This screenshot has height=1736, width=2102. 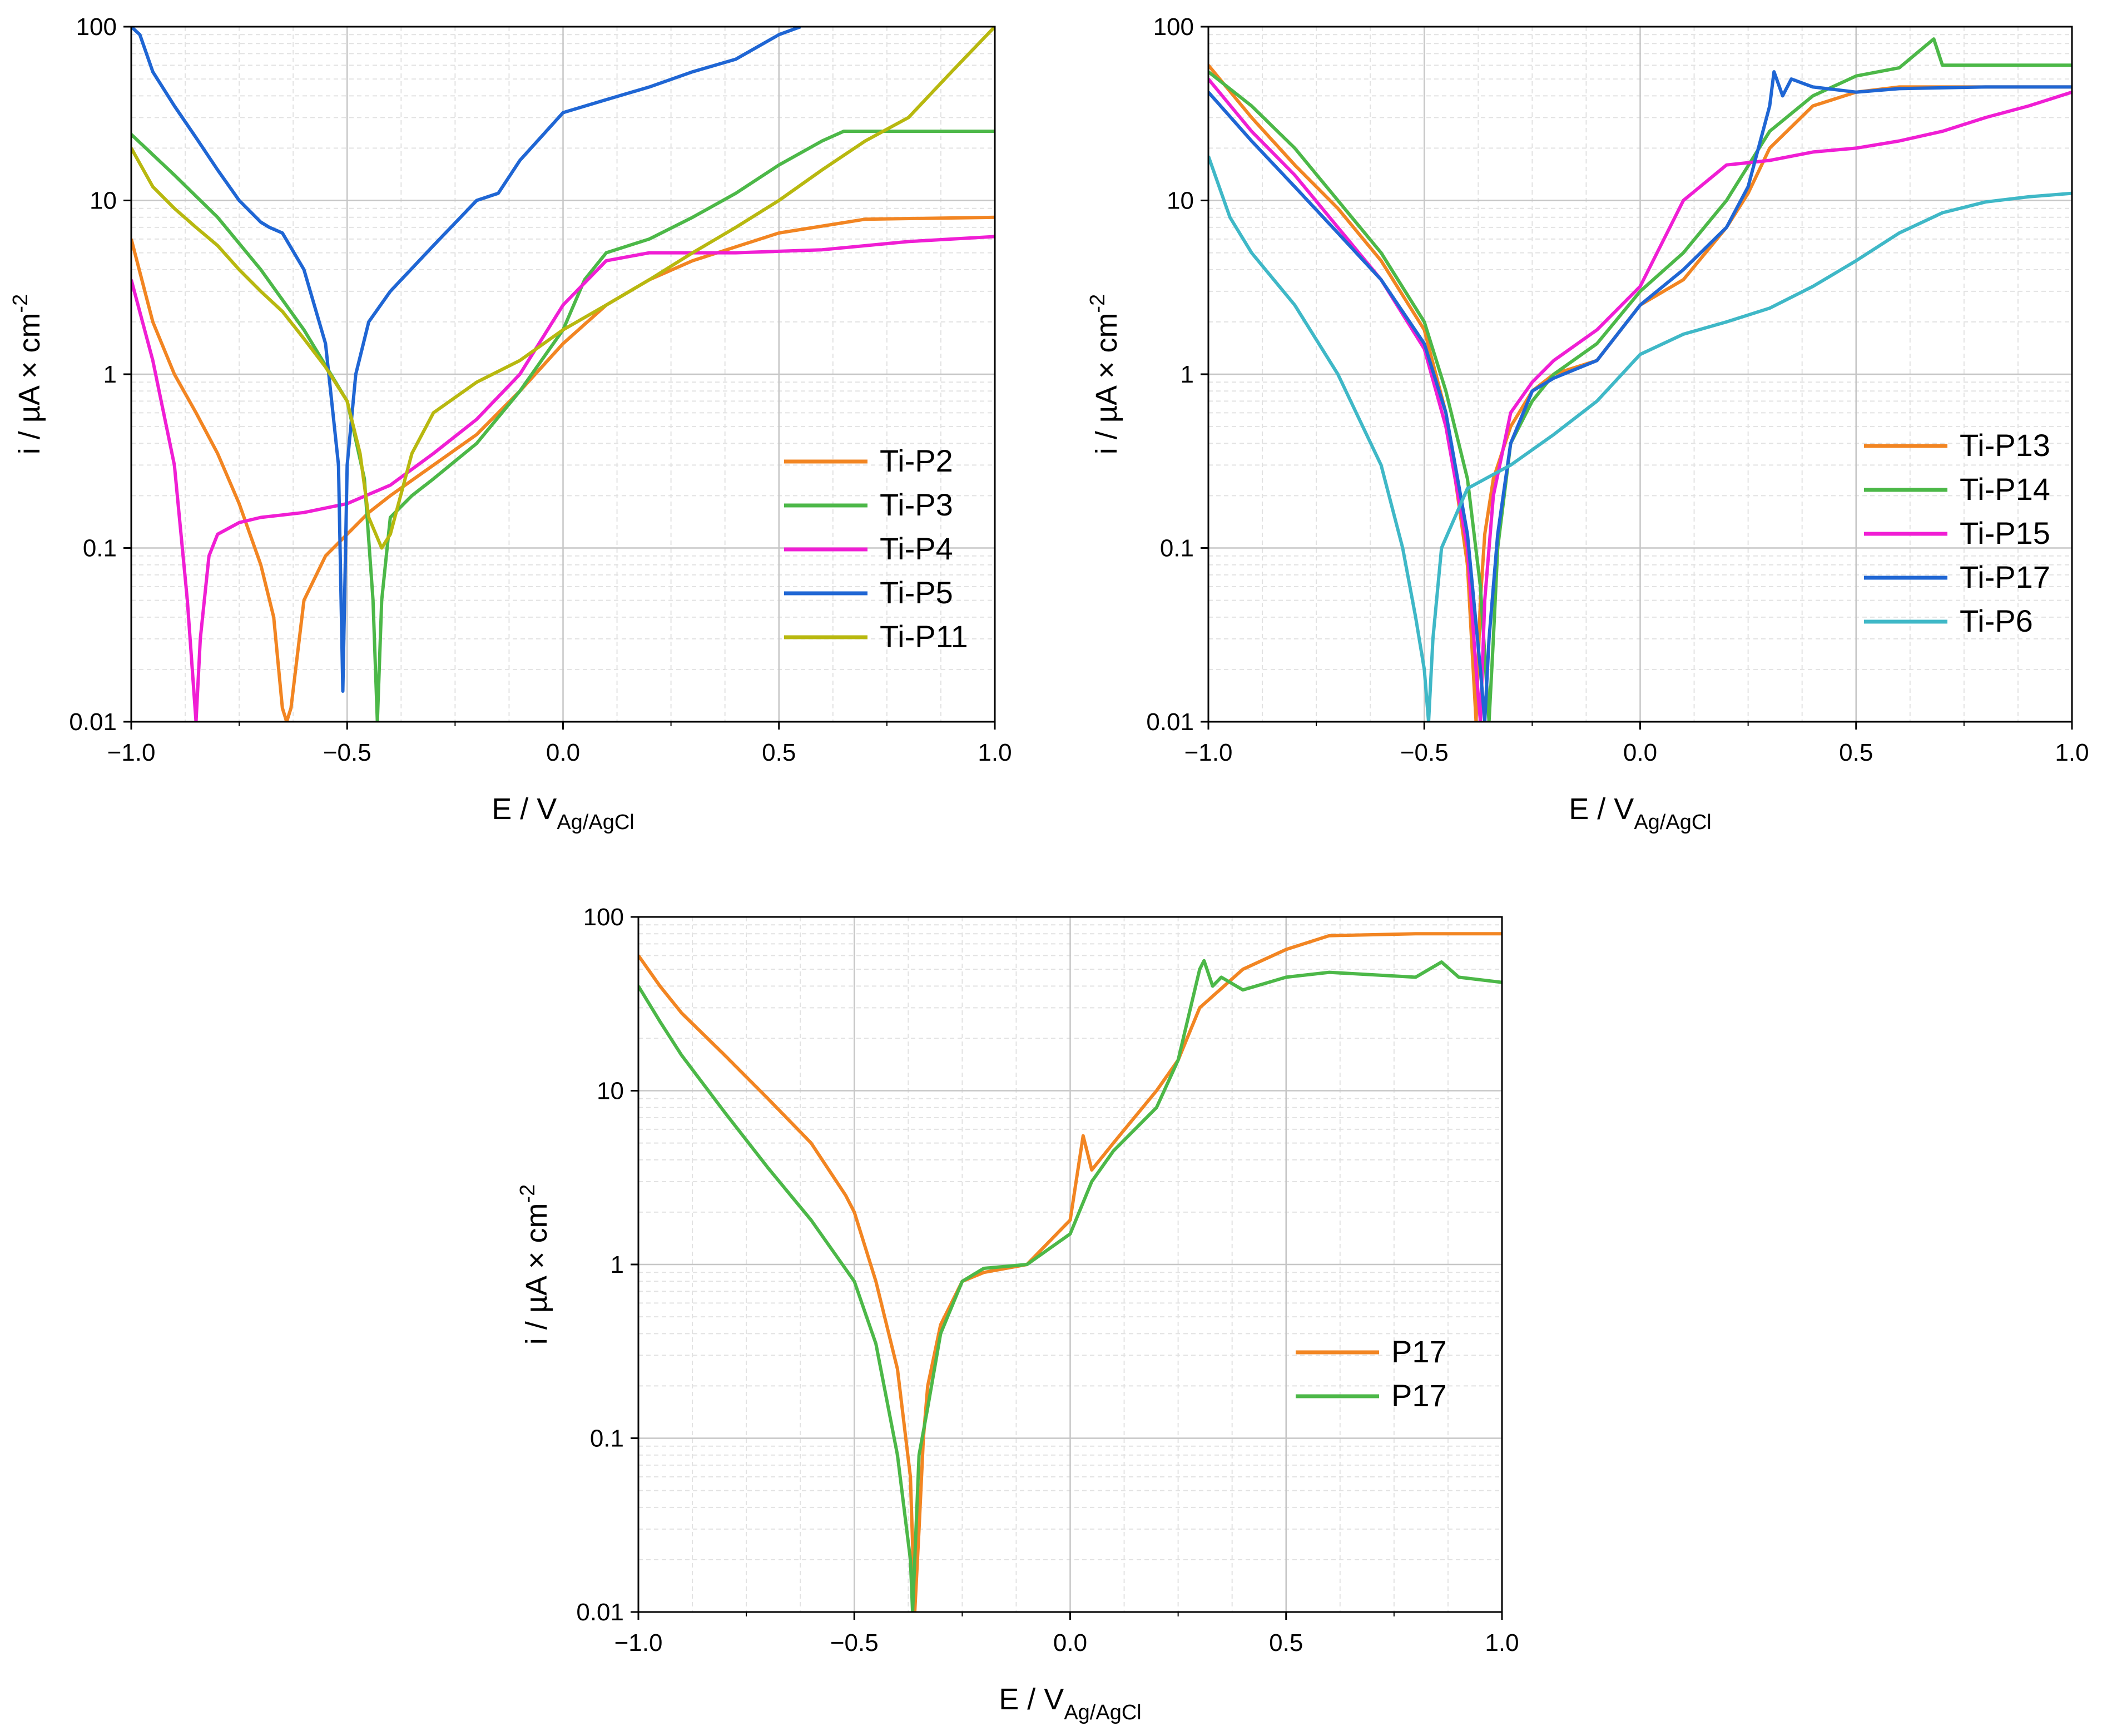 I want to click on legend-label-ti-p2: Ti-P2, so click(x=916, y=460).